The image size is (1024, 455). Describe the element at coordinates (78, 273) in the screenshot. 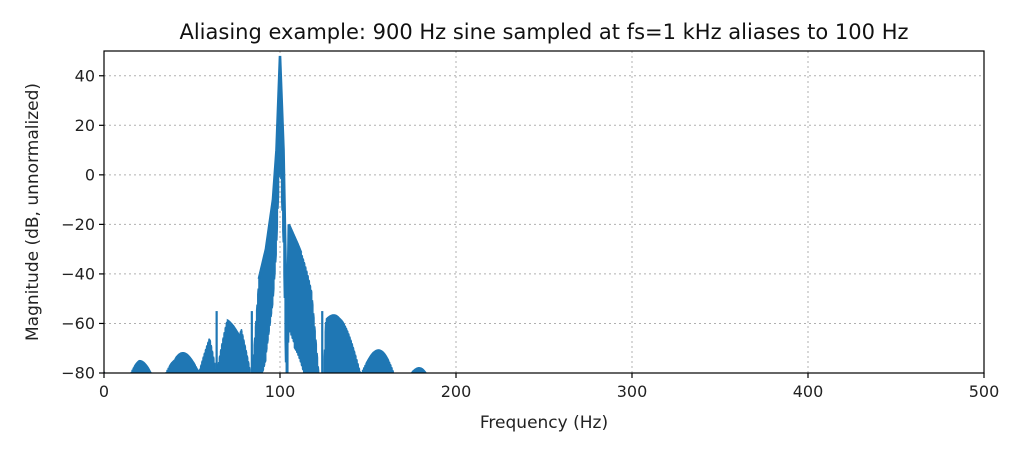

I see `y-tick-label: −40` at that location.